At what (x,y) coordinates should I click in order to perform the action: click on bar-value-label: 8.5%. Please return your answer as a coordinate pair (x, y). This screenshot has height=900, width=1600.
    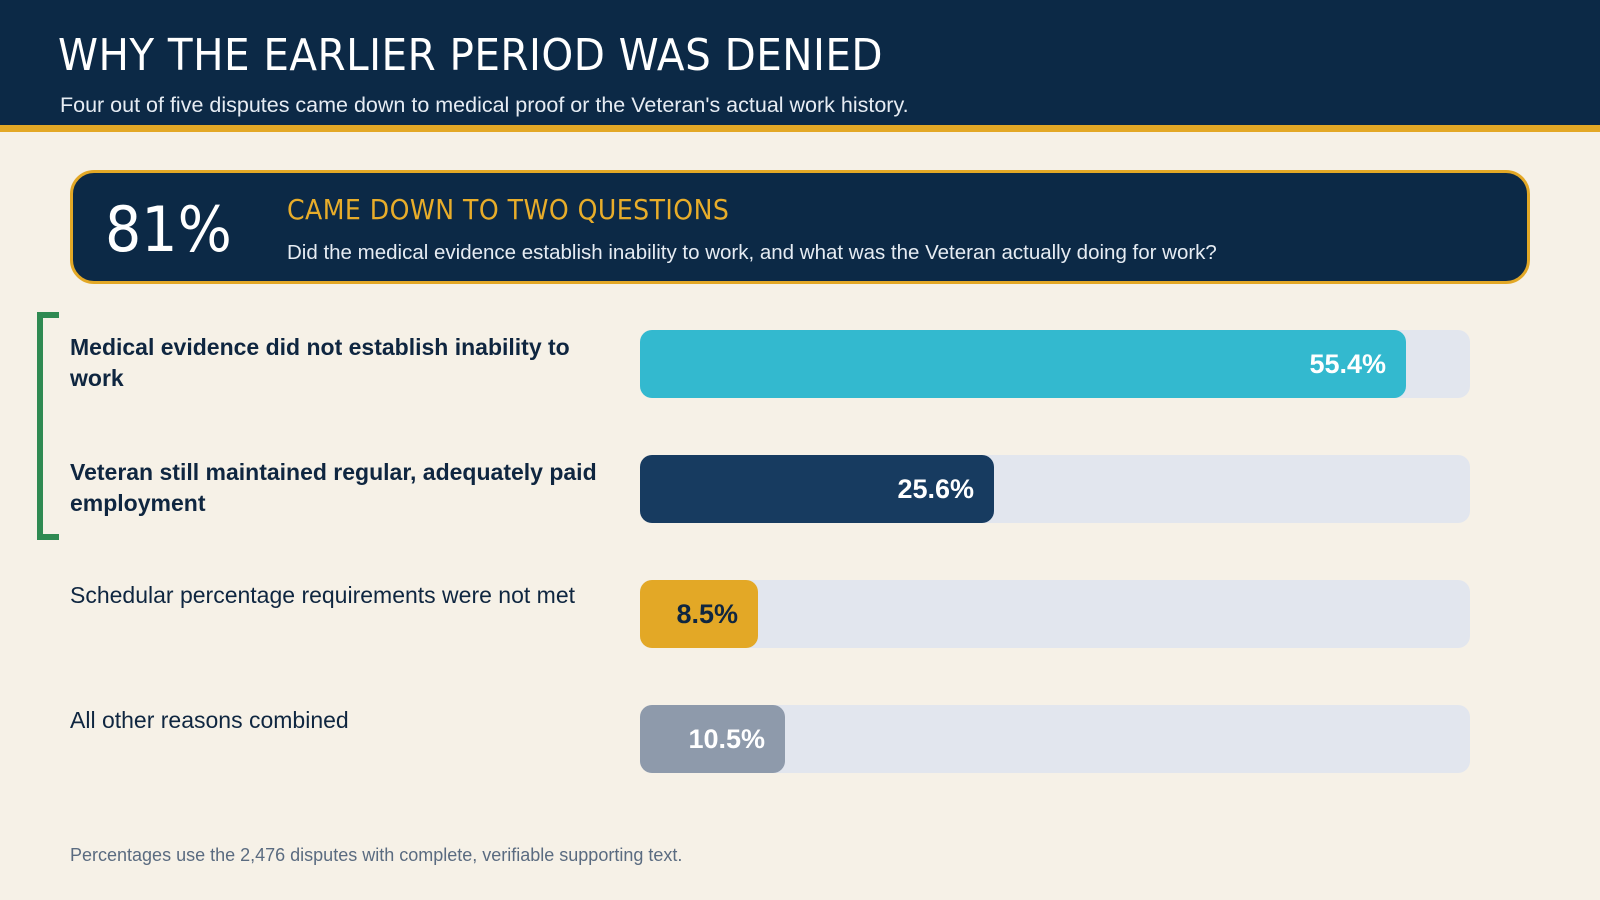
    Looking at the image, I should click on (707, 614).